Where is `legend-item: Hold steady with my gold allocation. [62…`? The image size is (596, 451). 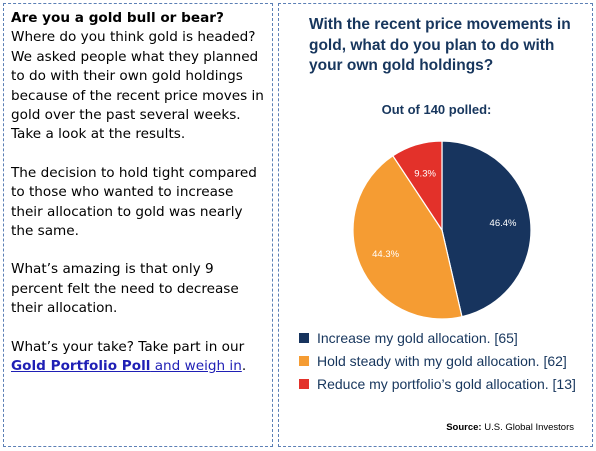
legend-item: Hold steady with my gold allocation. [62… is located at coordinates (440, 361).